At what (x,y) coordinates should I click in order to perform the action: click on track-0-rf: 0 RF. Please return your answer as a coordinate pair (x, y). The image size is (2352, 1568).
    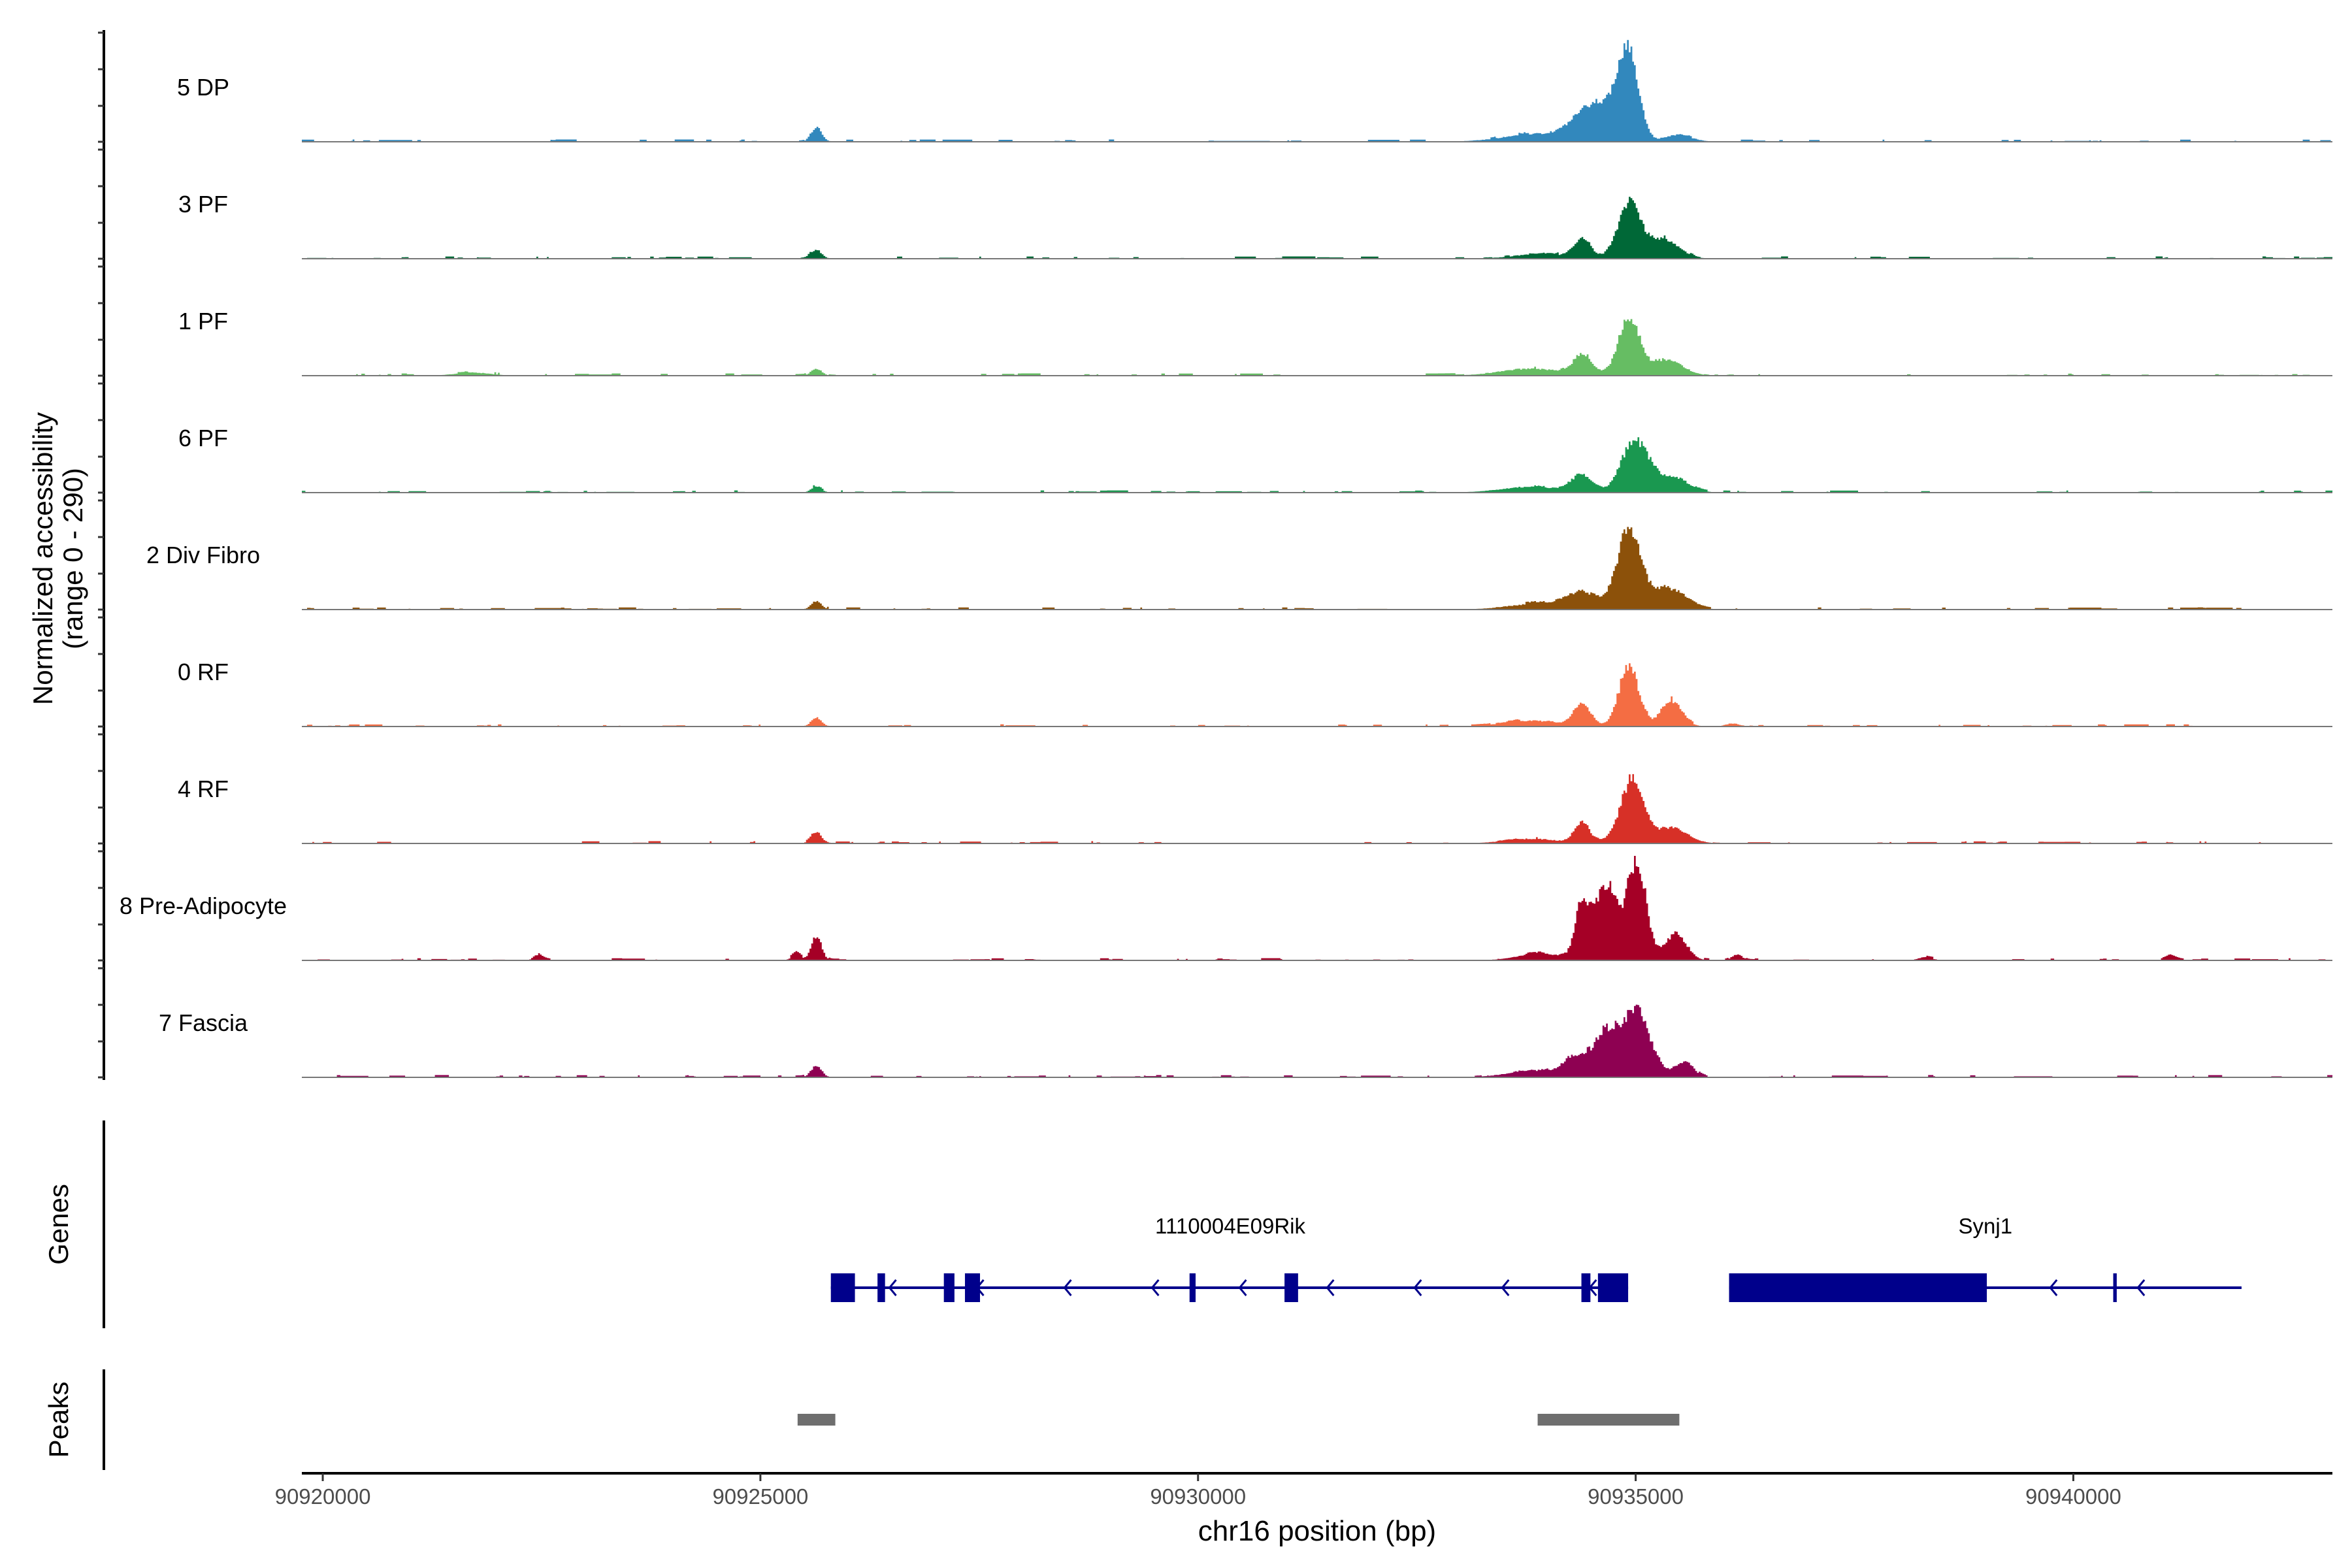
    Looking at the image, I should click on (1255, 693).